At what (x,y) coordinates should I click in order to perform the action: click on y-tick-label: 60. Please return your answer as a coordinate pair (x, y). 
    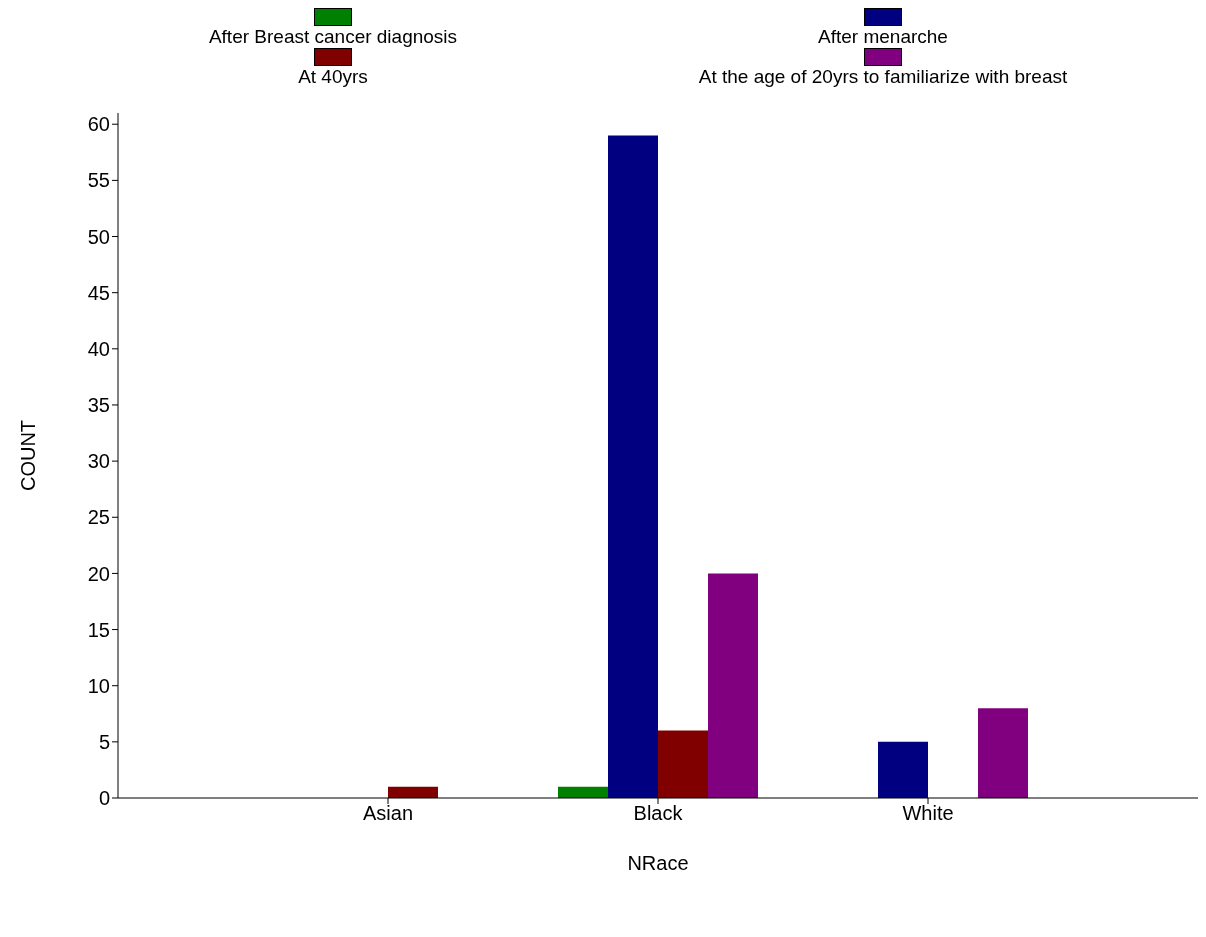
    Looking at the image, I should click on (98, 124).